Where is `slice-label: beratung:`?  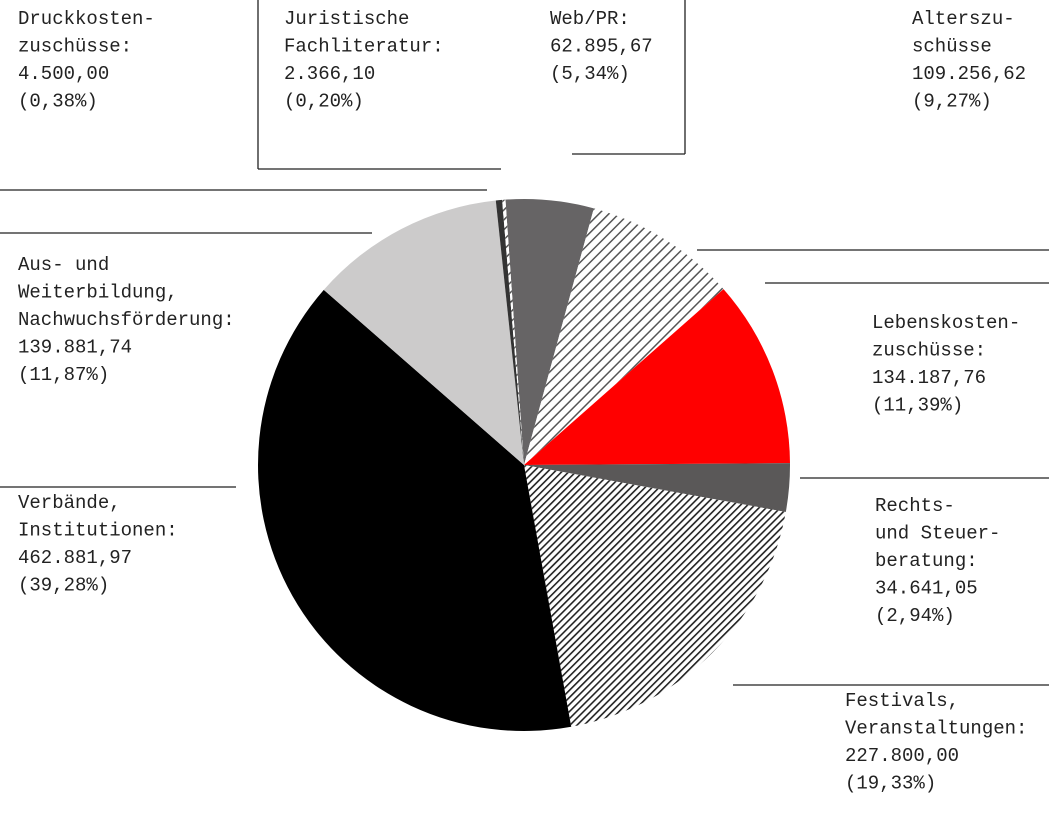 slice-label: beratung: is located at coordinates (926, 561).